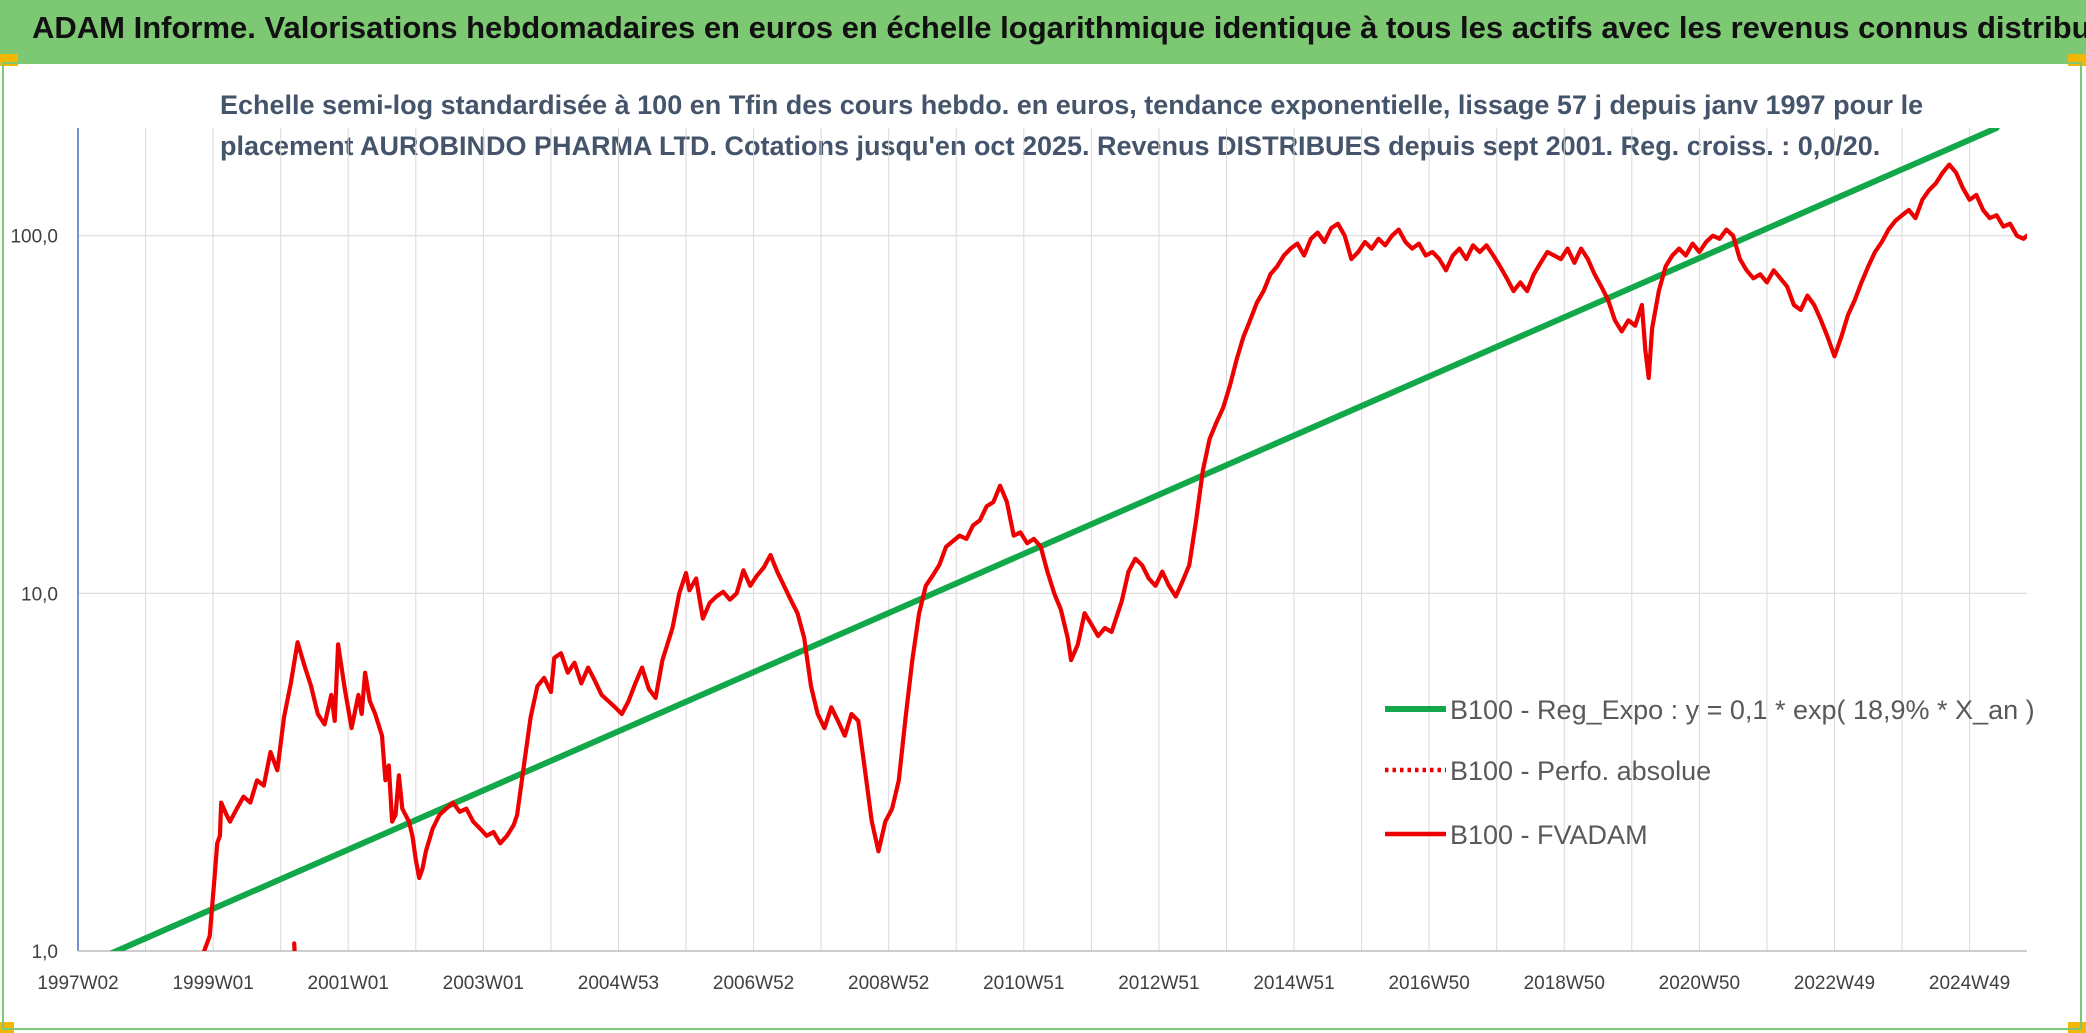 The width and height of the screenshot is (2086, 1033). Describe the element at coordinates (7, 1027) in the screenshot. I see `corner-marker-bottom-left` at that location.